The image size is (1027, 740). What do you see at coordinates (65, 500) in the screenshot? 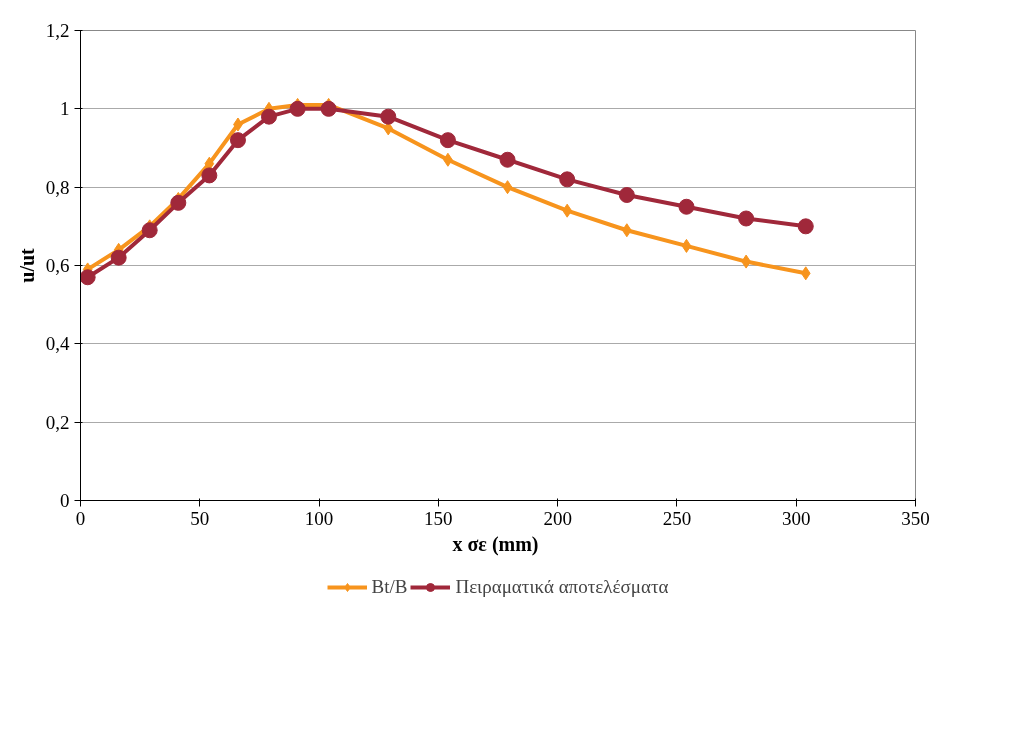
I see `y-tick-label: 0` at bounding box center [65, 500].